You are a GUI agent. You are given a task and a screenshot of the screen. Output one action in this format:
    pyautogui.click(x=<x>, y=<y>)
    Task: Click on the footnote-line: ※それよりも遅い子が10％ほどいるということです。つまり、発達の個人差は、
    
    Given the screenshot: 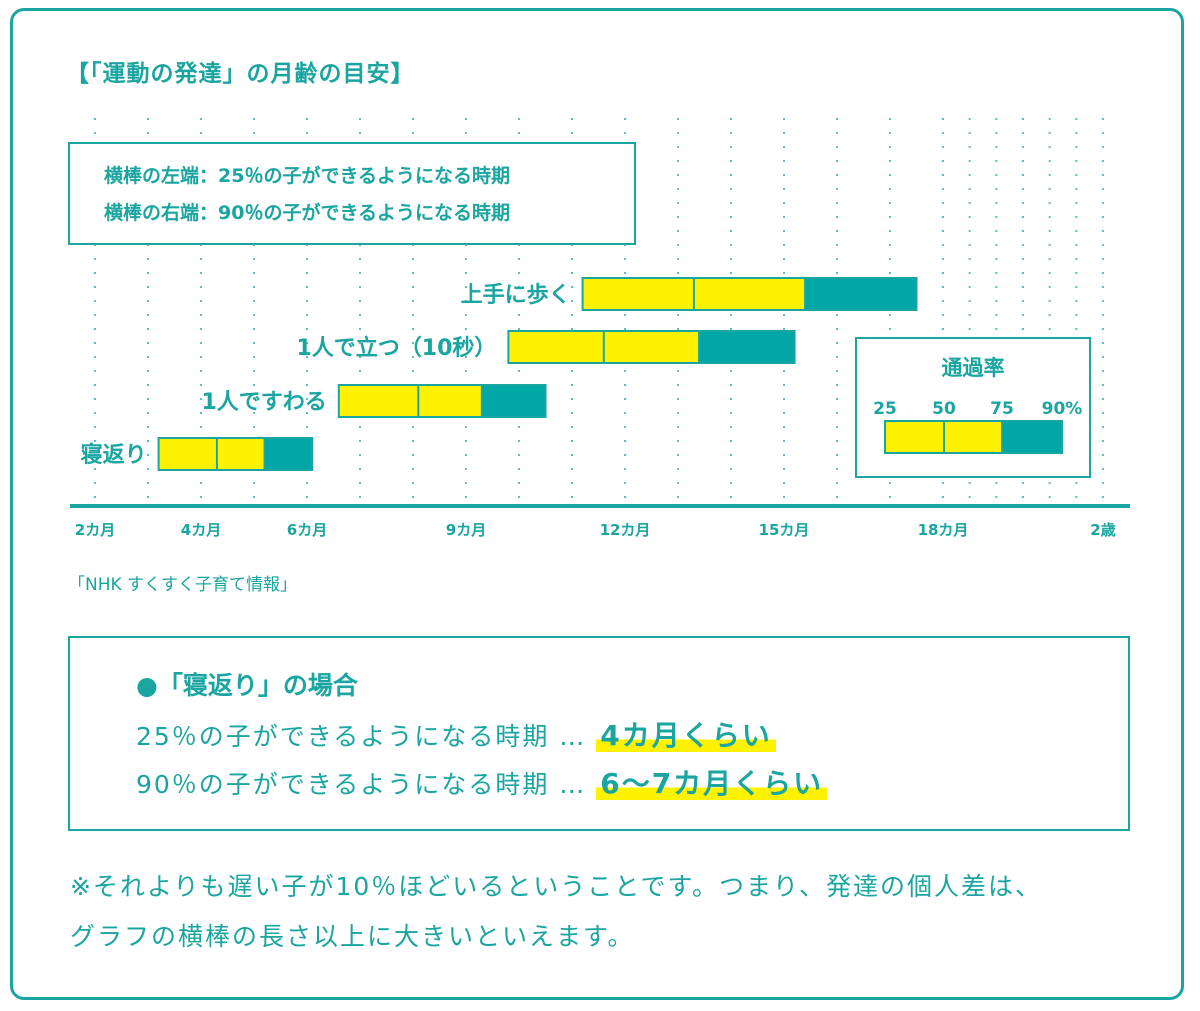 What is the action you would take?
    pyautogui.click(x=556, y=886)
    